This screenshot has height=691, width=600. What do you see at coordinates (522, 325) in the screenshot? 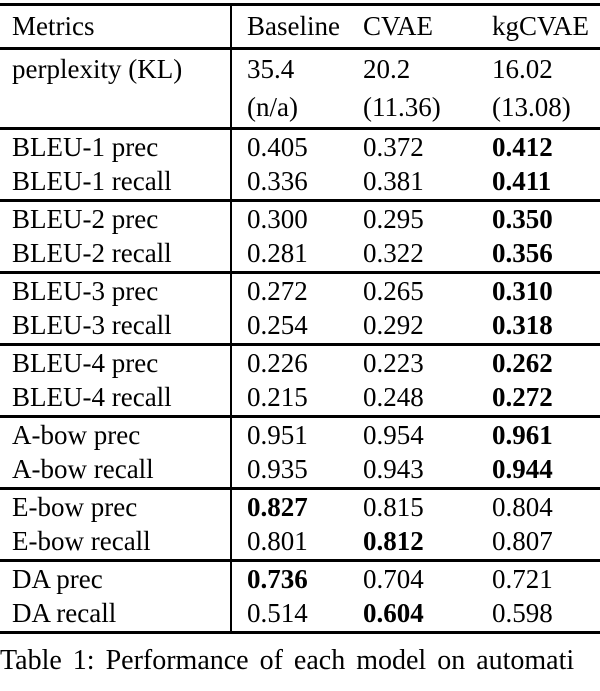
I see `kgcvae-value: 0.318` at bounding box center [522, 325].